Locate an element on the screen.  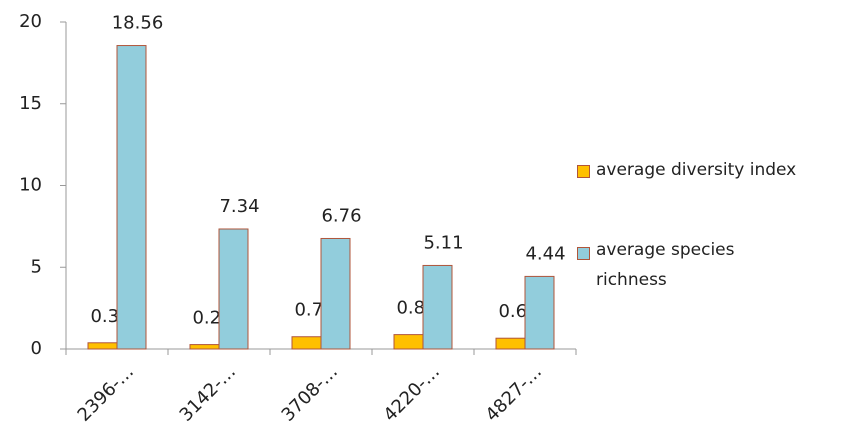
y-tick-label: 5 is located at coordinates (36, 266).